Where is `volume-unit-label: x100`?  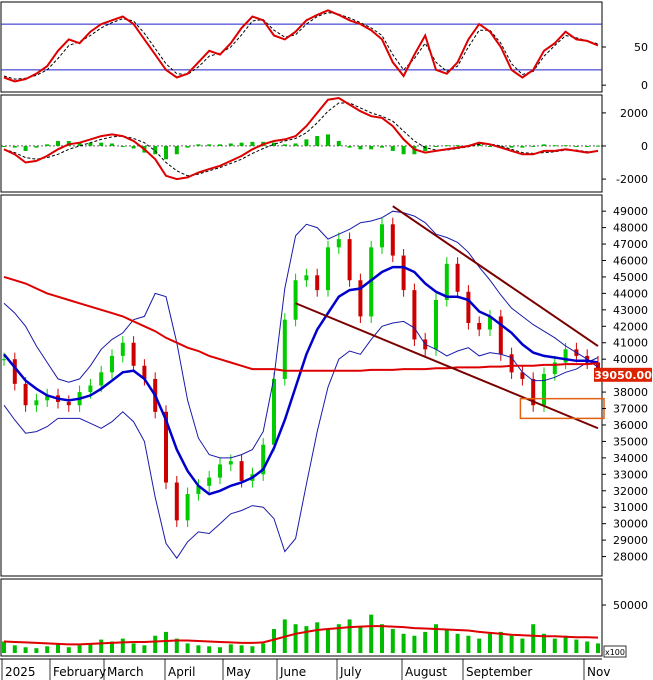 volume-unit-label: x100 is located at coordinates (615, 652).